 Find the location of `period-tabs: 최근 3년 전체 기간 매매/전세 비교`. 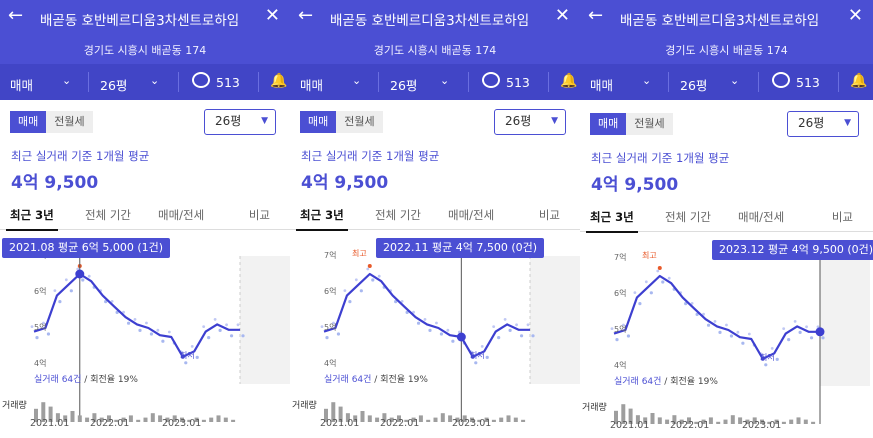

period-tabs: 최근 3년 전체 기간 매매/전세 비교 is located at coordinates (435, 215).